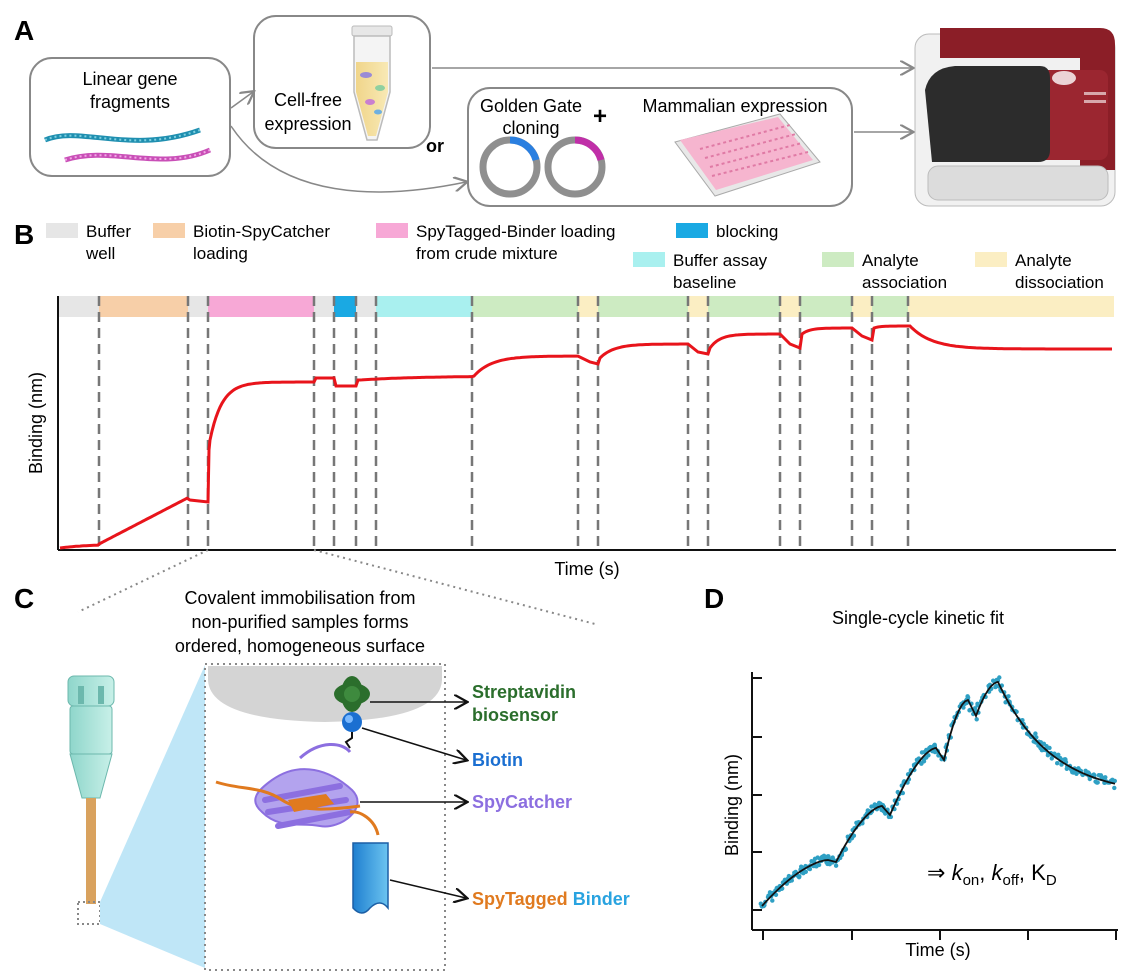  Describe the element at coordinates (734, 106) in the screenshot. I see `mammalian-label: Mammalian expression` at that location.